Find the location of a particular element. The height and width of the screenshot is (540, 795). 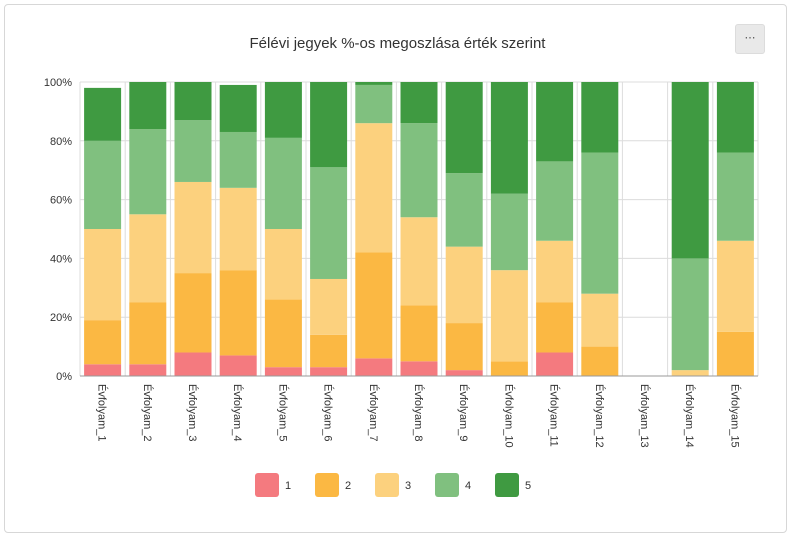

y-tick-label: 40% is located at coordinates (61, 259).